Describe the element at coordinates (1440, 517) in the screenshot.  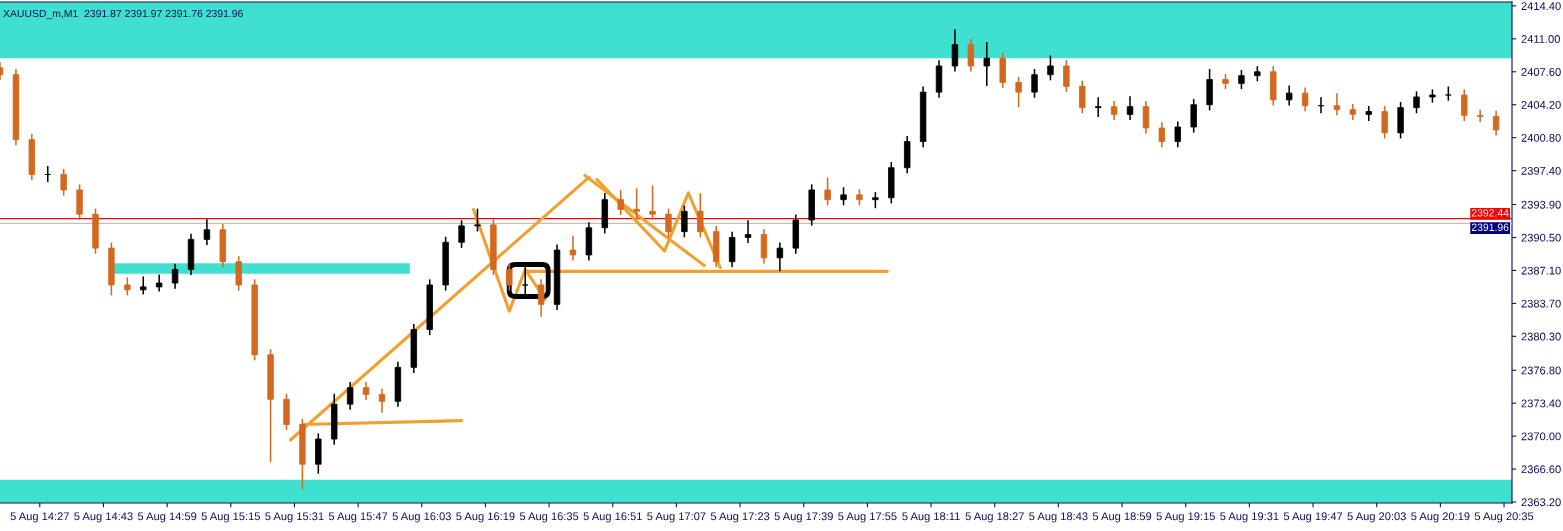
I see `x-tick-label: 5 Aug 20:19` at that location.